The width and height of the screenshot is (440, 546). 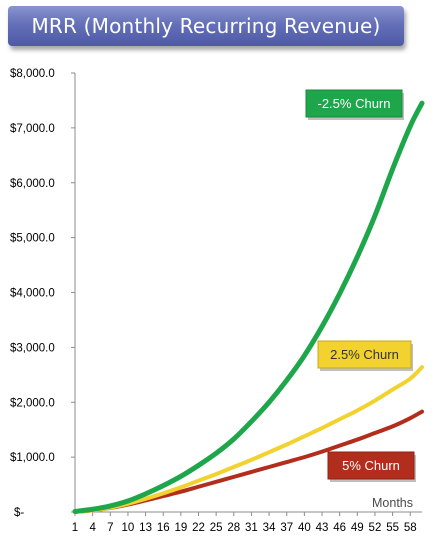 What do you see at coordinates (32, 294) in the screenshot?
I see `y-tick-label: $4,000.0` at bounding box center [32, 294].